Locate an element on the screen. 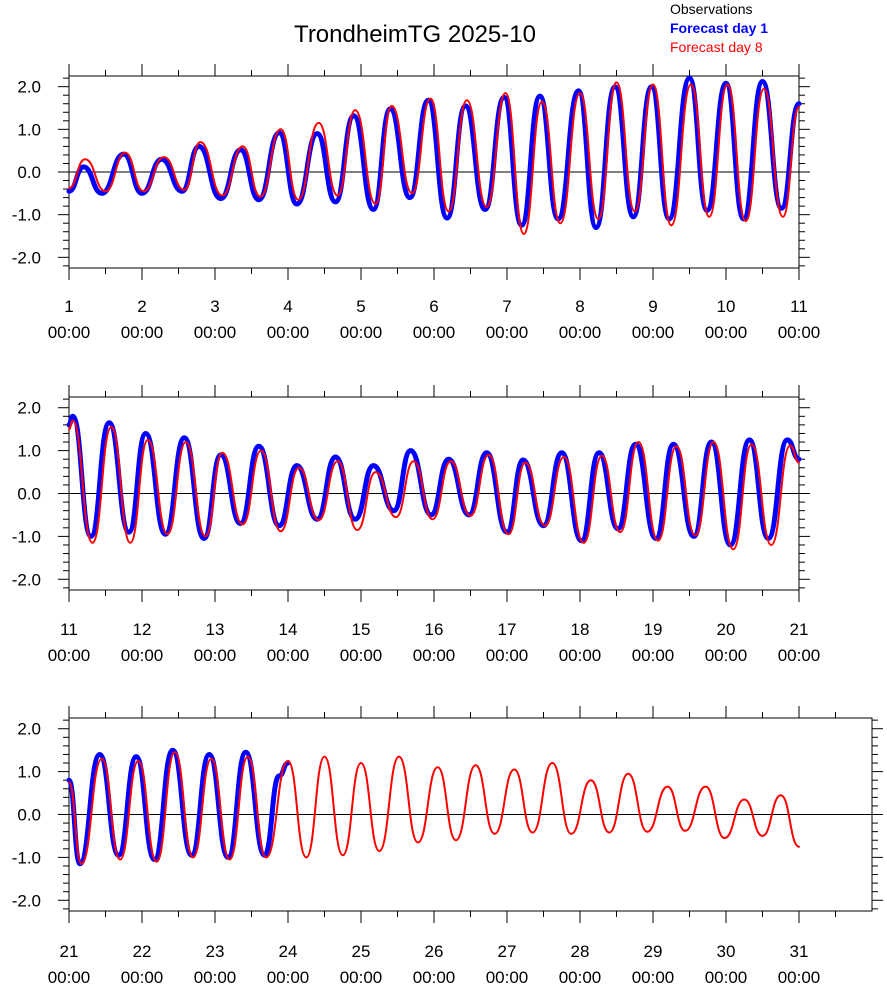 The image size is (887, 986). x-tick-label-day: 20 is located at coordinates (726, 629).